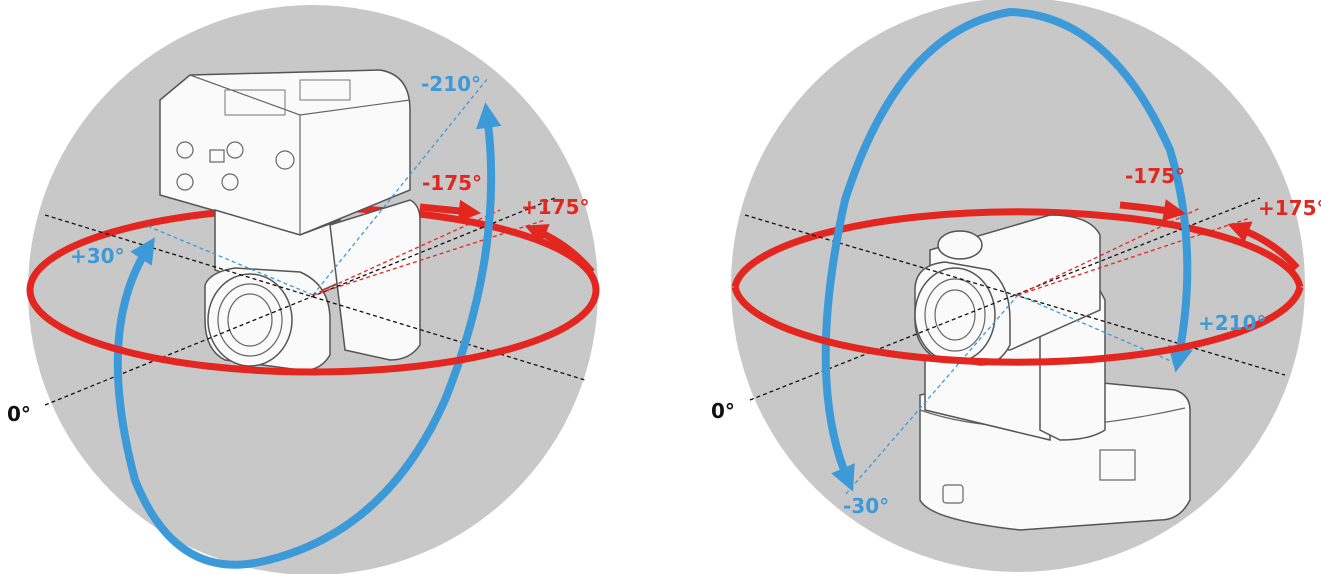 Image resolution: width=1321 pixels, height=574 pixels. Describe the element at coordinates (1153, 210) in the screenshot. I see `right-pan-arrow-front` at that location.